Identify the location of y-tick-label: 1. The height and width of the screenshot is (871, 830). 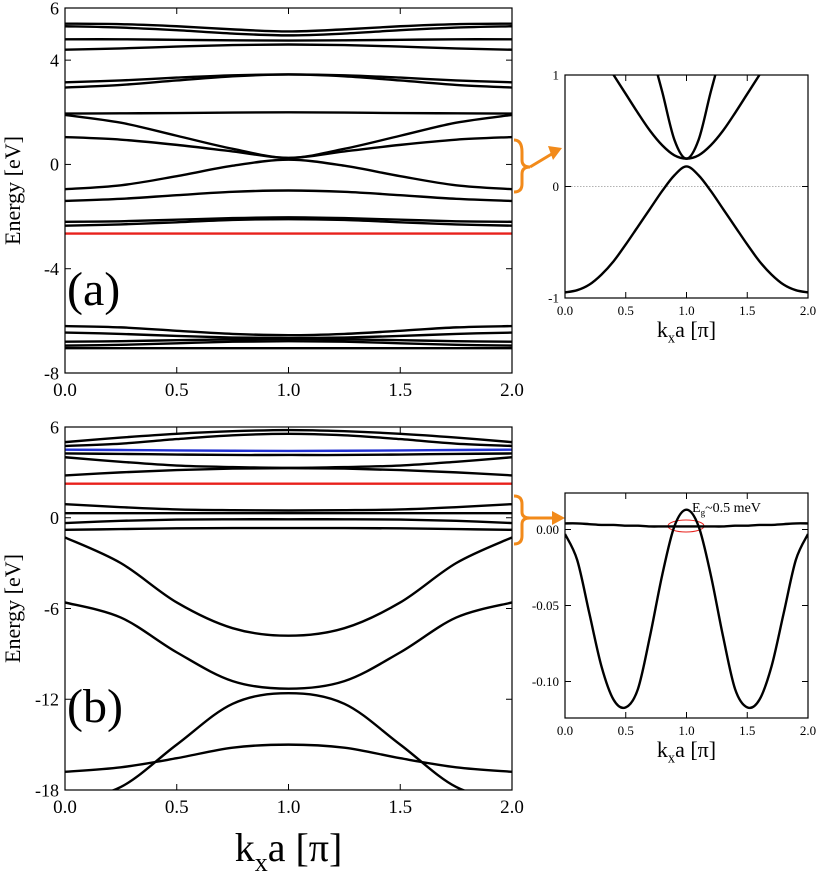
(556, 75).